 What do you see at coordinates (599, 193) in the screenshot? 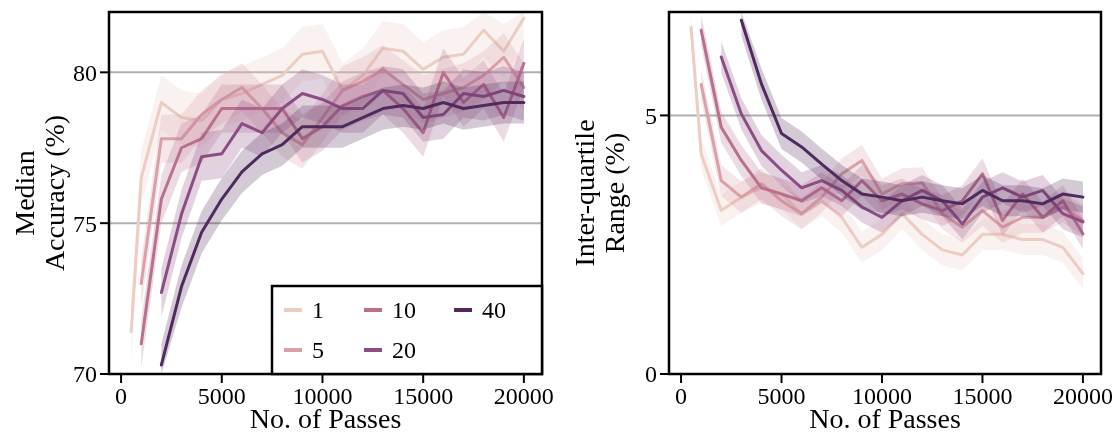
I see `y-axis-title: Inter-quartile Range (%)` at bounding box center [599, 193].